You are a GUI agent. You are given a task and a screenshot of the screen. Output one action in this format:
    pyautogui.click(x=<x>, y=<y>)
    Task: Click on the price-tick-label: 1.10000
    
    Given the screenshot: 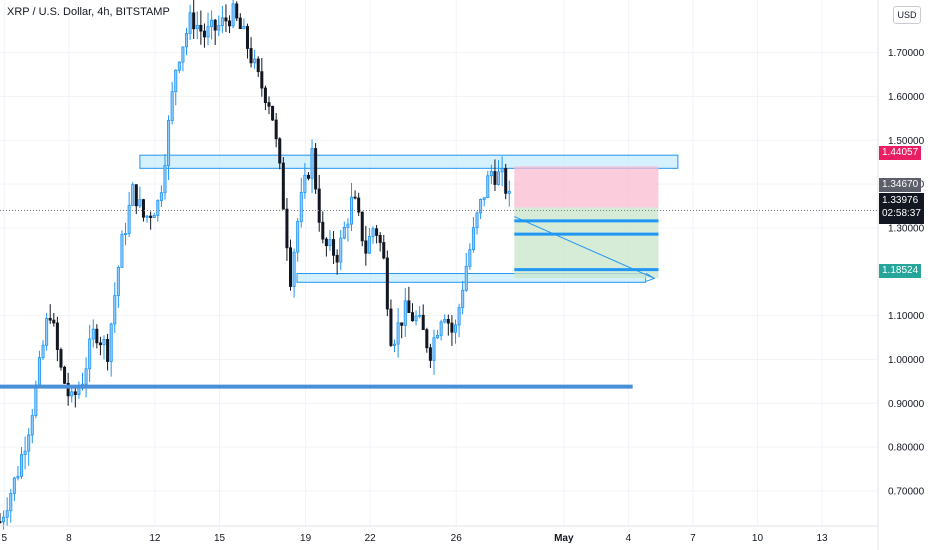 What is the action you would take?
    pyautogui.click(x=906, y=316)
    